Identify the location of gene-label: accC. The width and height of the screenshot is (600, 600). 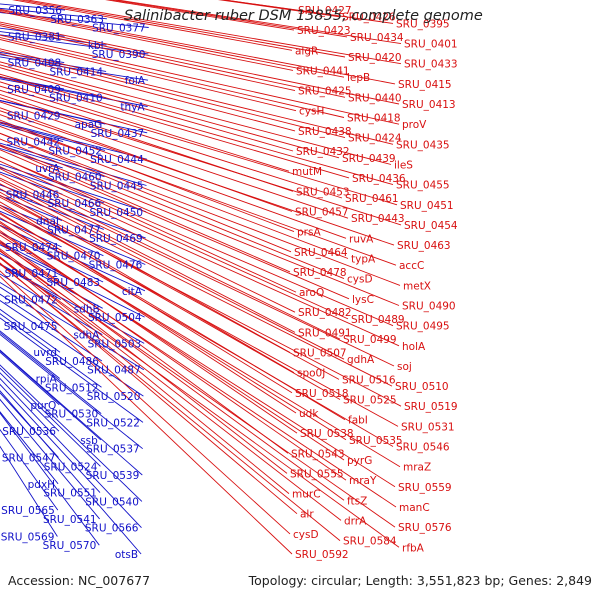
(411, 266).